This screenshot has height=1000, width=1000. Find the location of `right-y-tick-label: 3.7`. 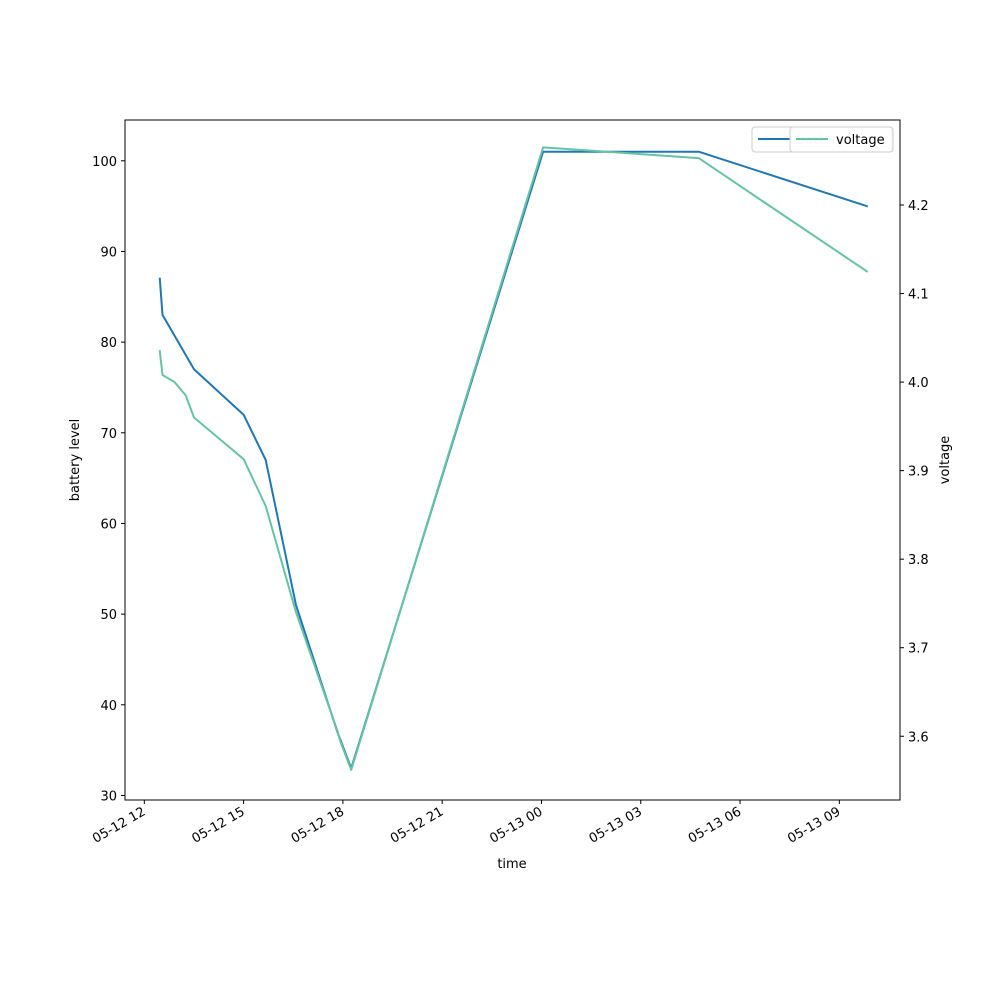

right-y-tick-label: 3.7 is located at coordinates (918, 649).